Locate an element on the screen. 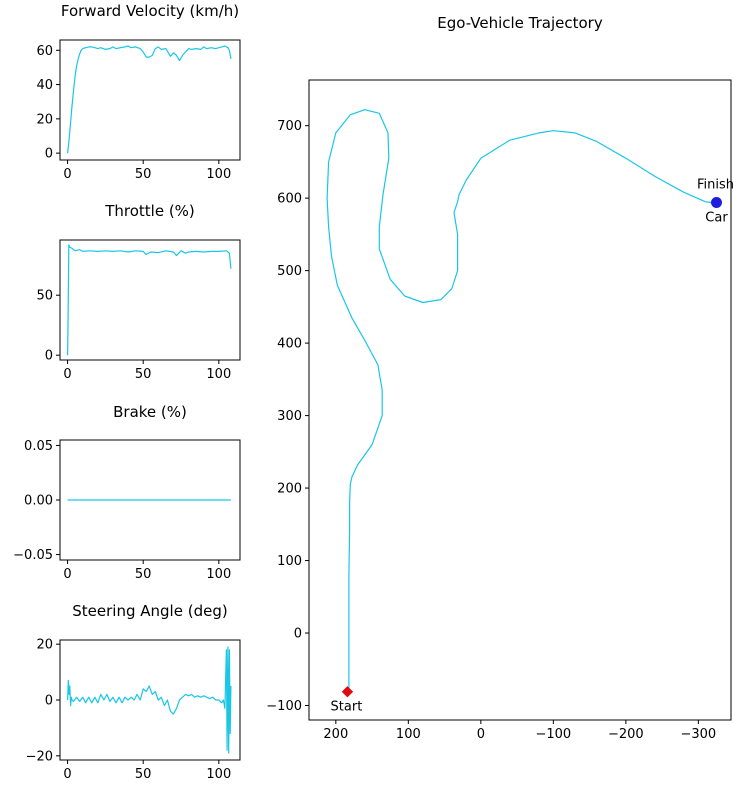  velocity-chart: 0 50 100 0 20 40 60 is located at coordinates (138, 110).